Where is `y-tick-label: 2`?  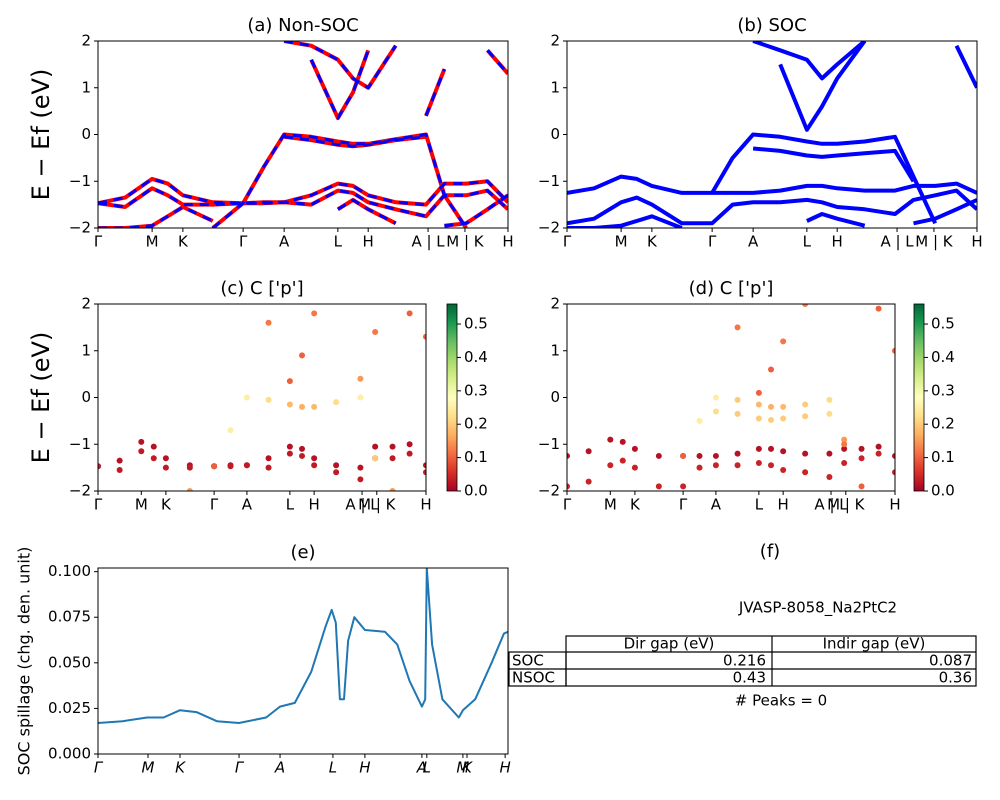
y-tick-label: 2 is located at coordinates (86, 304).